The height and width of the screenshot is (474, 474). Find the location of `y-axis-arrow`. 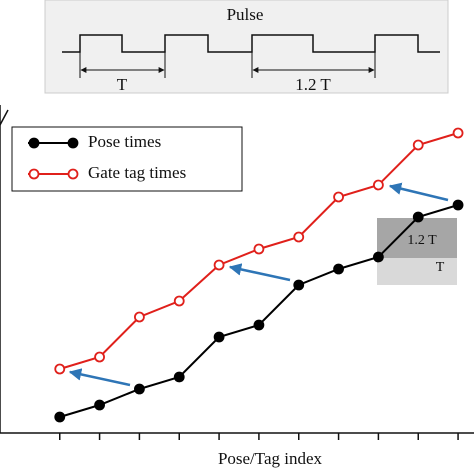

y-axis-arrow is located at coordinates (4, 117).